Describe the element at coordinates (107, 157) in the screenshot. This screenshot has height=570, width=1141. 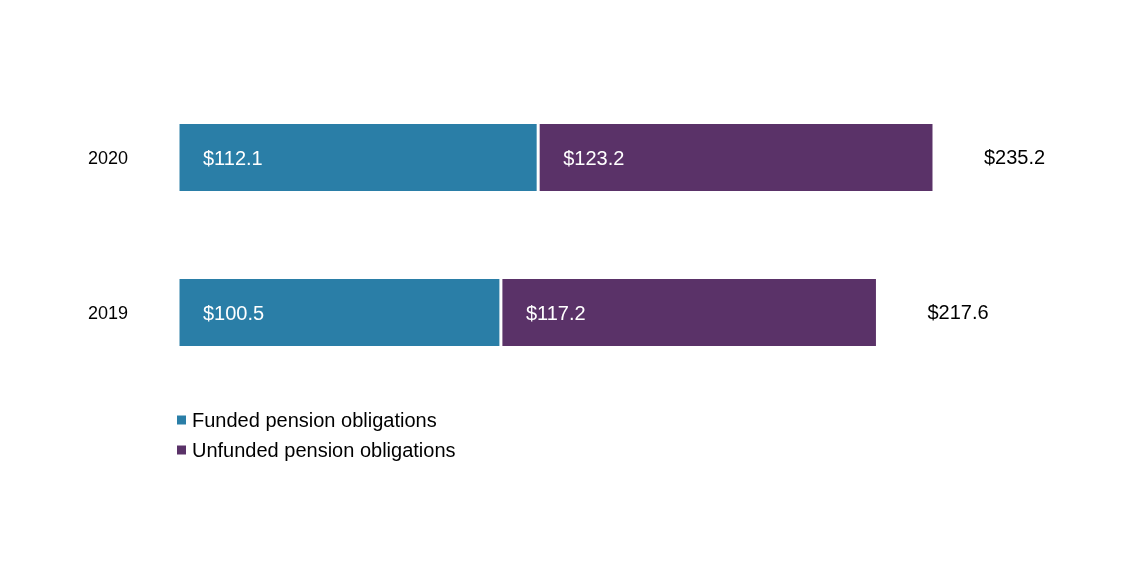
I see `y-tick-label: 2020` at that location.